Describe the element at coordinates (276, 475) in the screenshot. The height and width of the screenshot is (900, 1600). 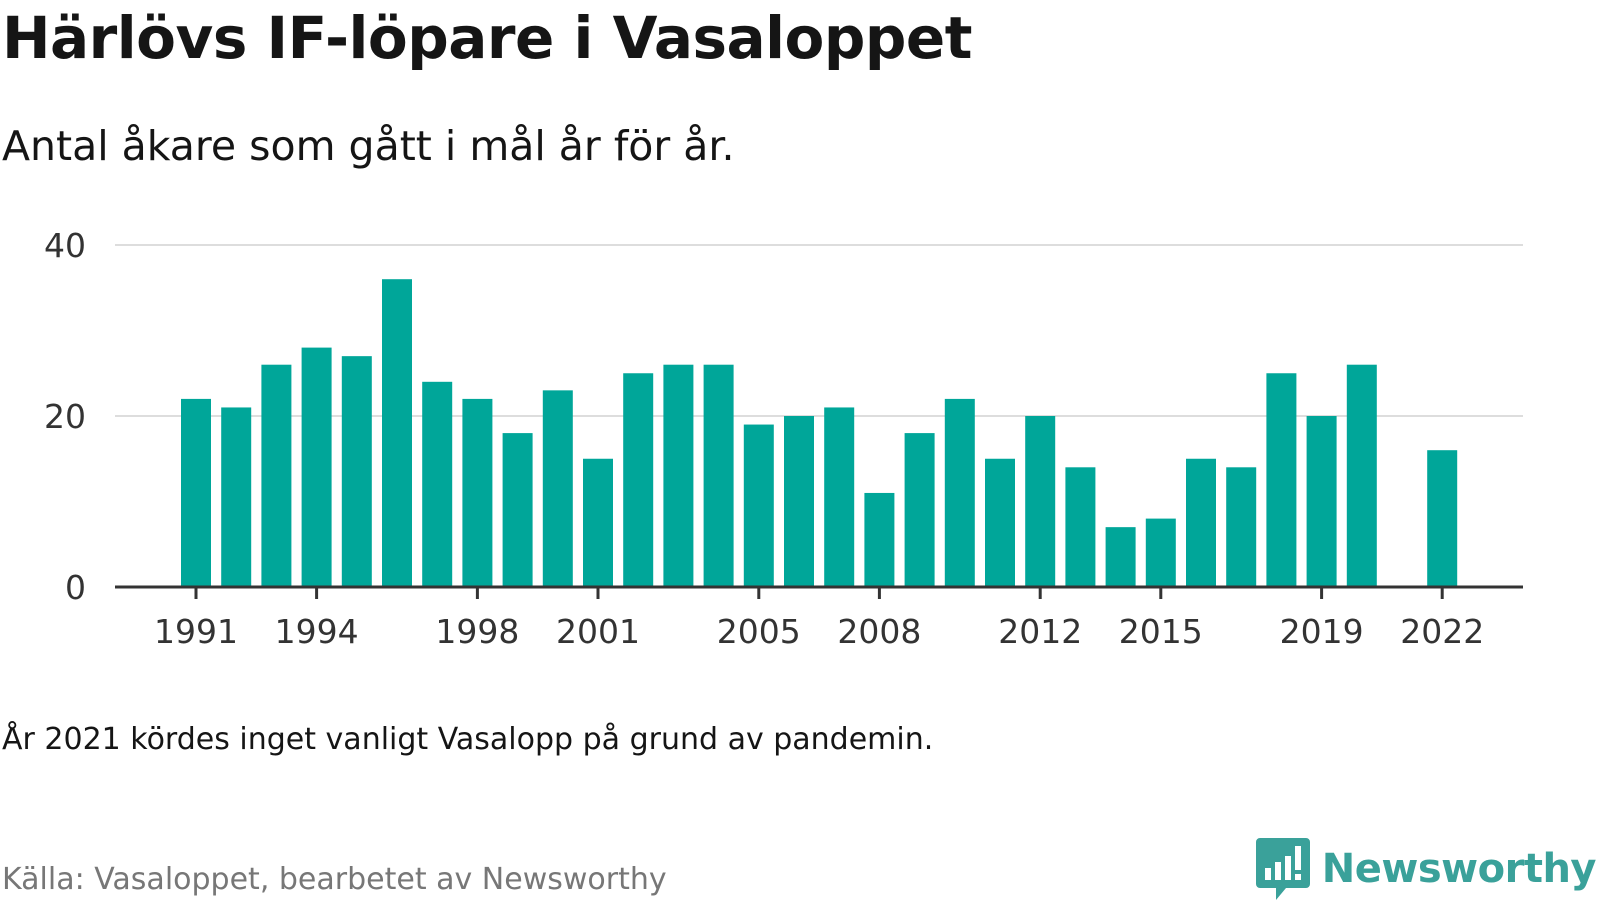
I see `bar-1993` at that location.